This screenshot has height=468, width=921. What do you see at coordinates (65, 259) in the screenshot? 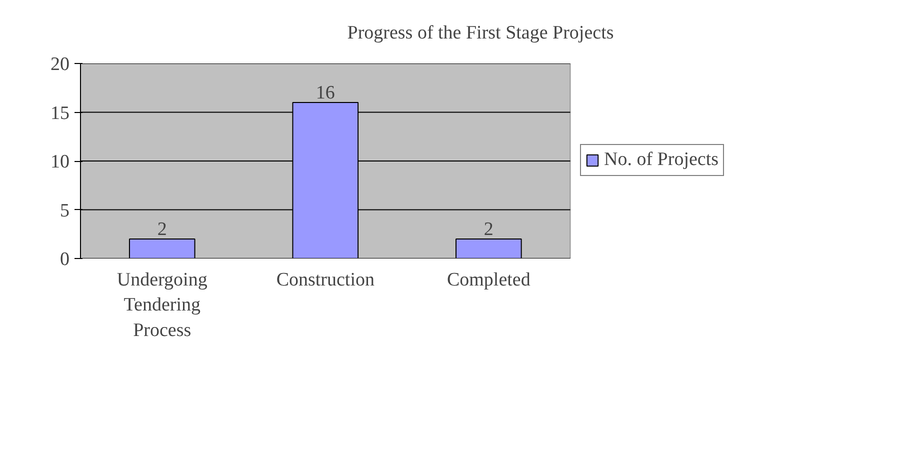
I see `y-tick-label: 0` at bounding box center [65, 259].